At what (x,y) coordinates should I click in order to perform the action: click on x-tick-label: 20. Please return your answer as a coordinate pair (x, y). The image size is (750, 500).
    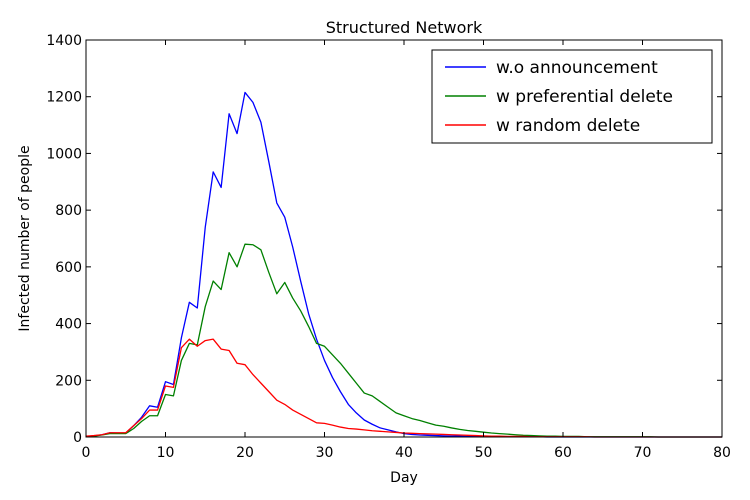
    Looking at the image, I should click on (245, 453).